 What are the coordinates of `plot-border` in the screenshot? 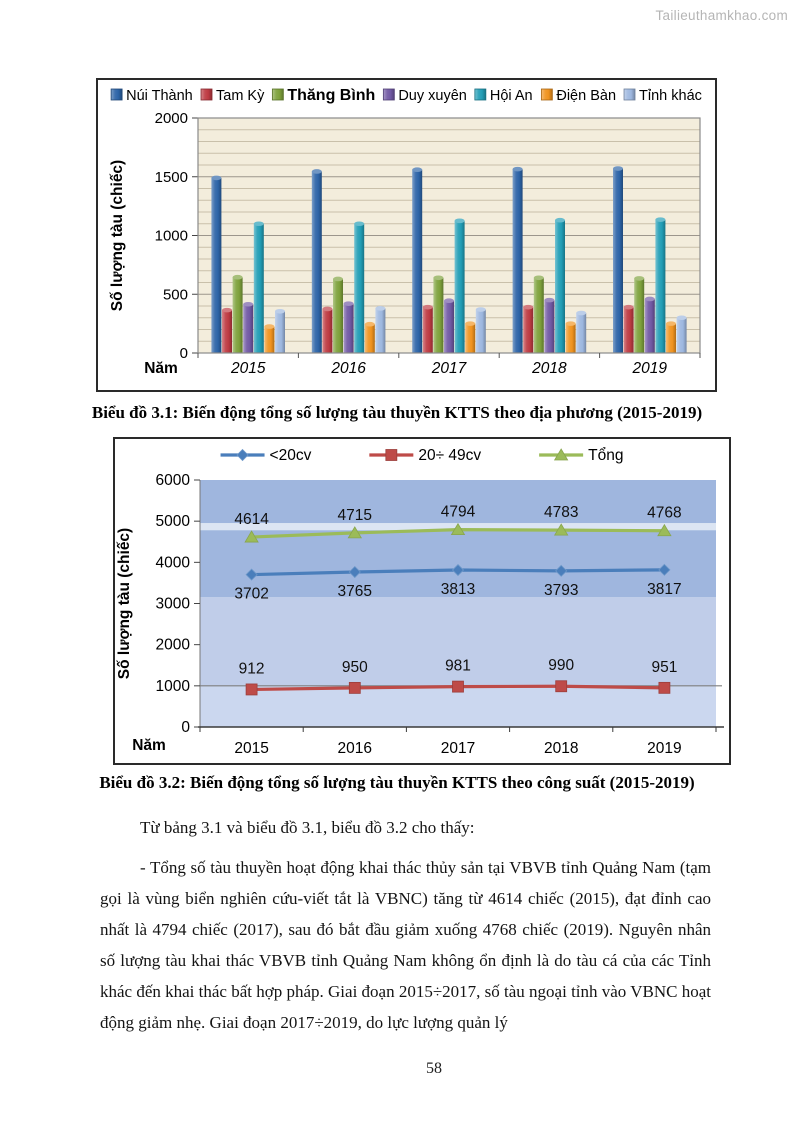 It's located at (449, 235).